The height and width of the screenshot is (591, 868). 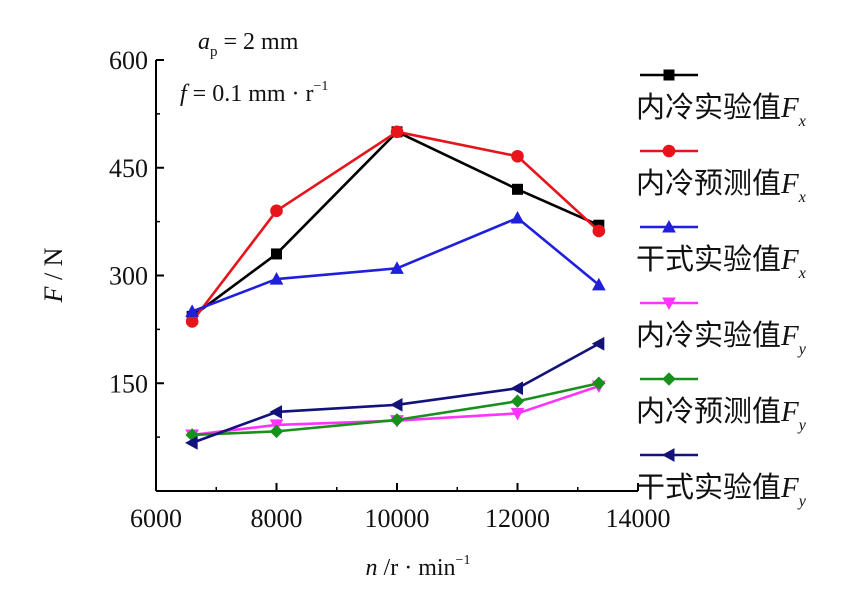 I want to click on x-axis-symbol: n, so click(x=372, y=568).